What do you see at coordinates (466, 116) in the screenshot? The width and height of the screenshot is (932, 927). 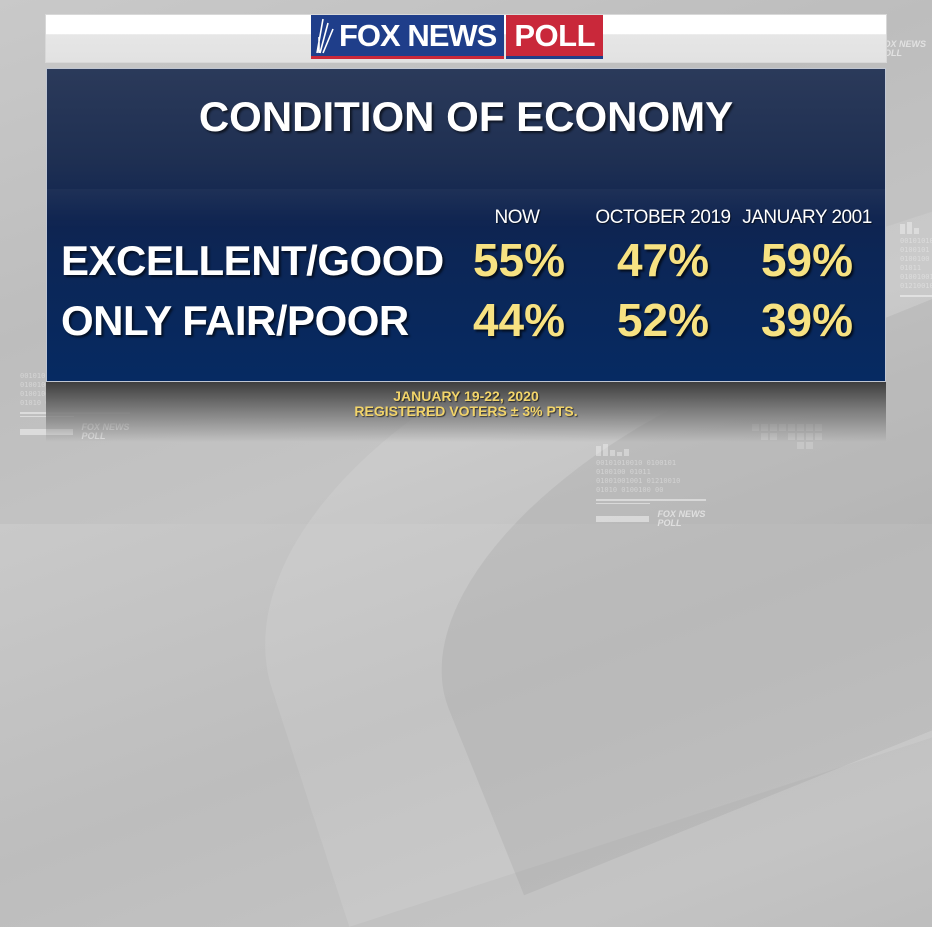 I see `poll-title: CONDITION OF ECONOMY` at bounding box center [466, 116].